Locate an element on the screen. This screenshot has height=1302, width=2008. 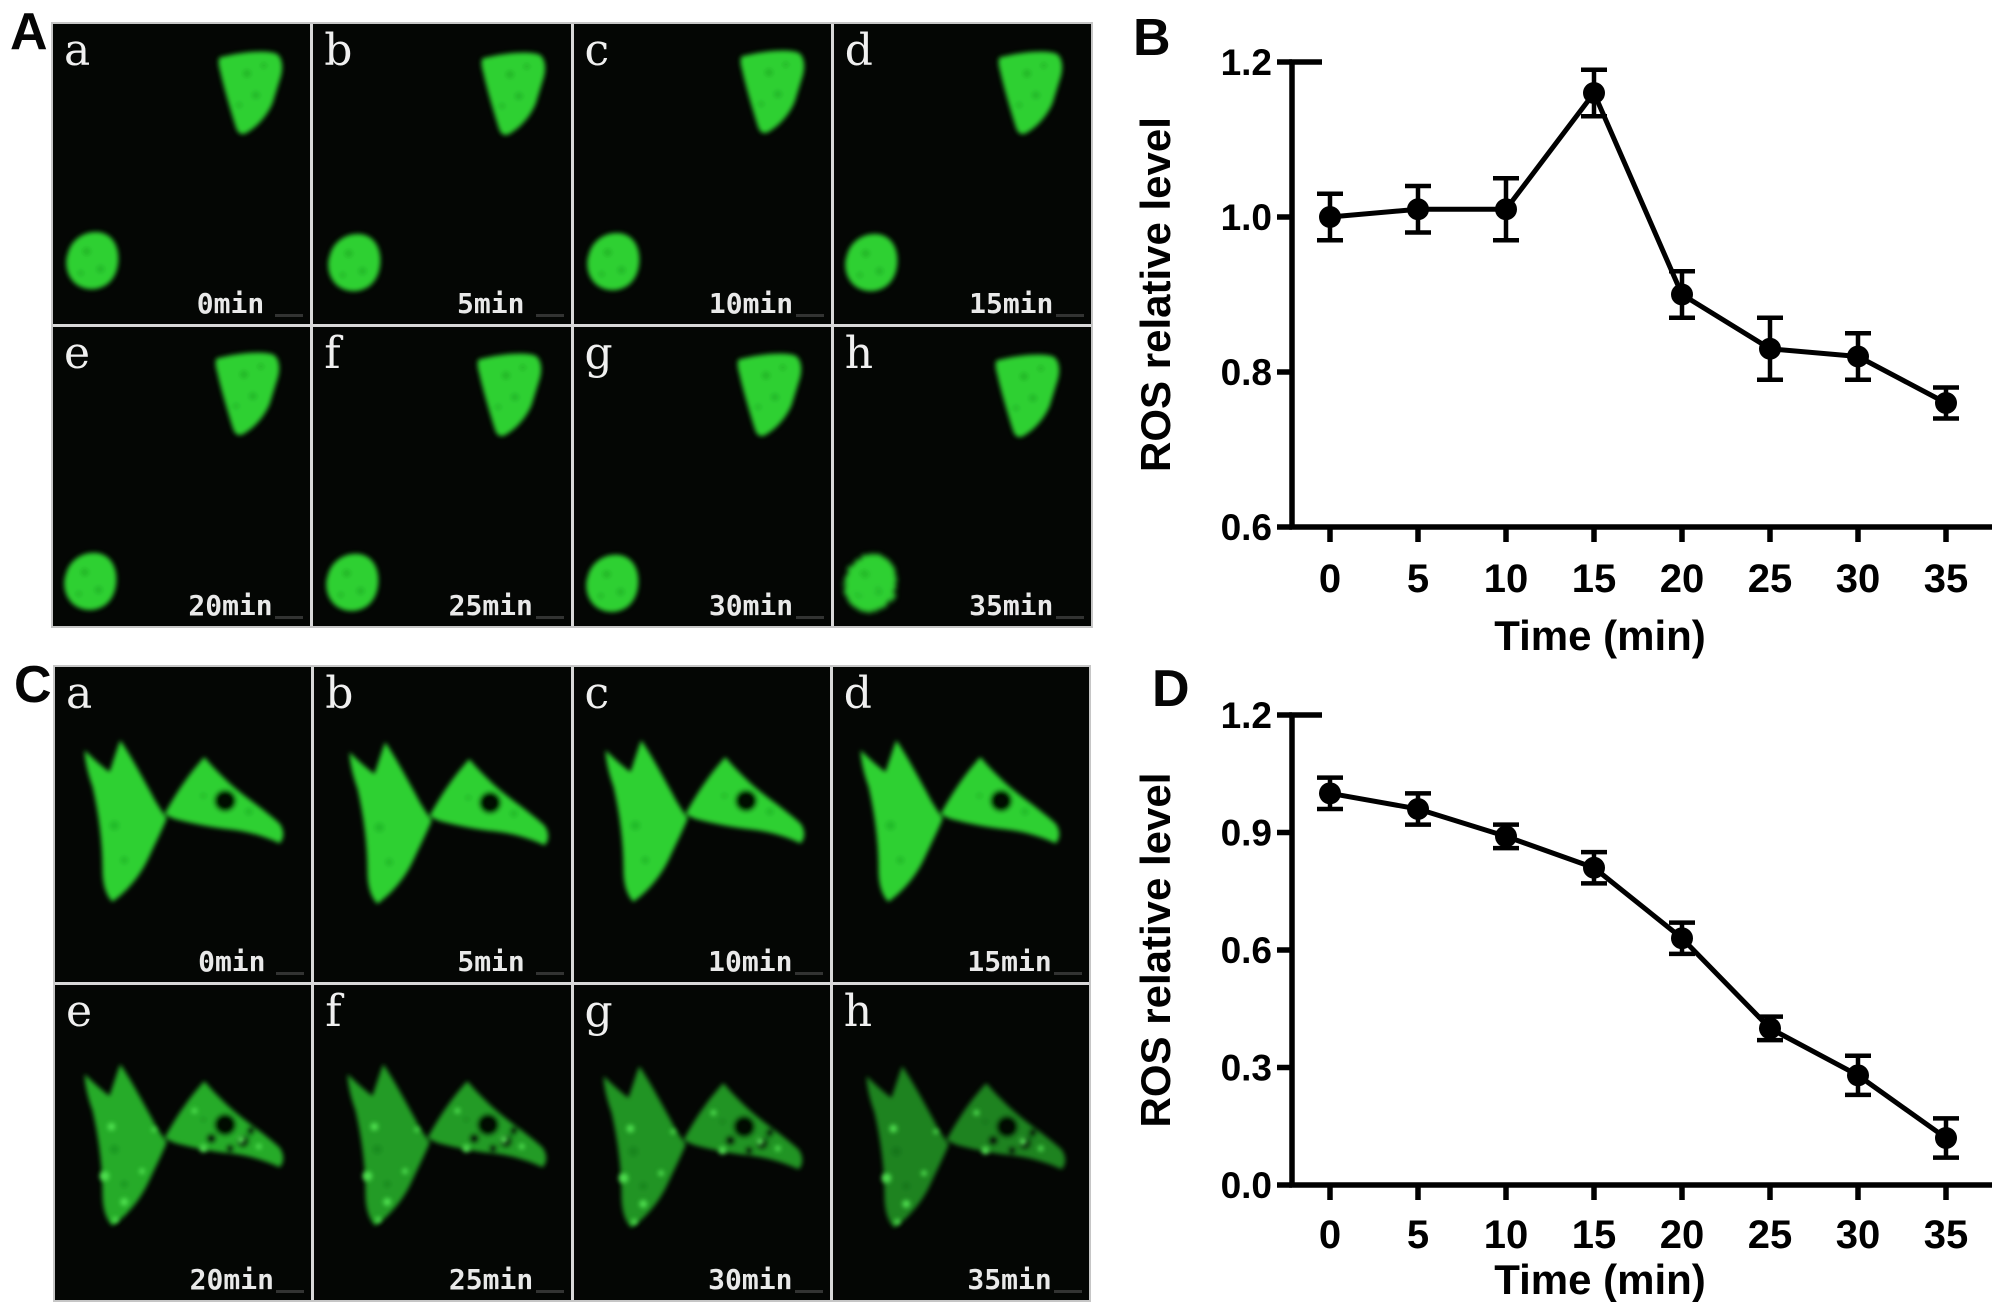
x-tick-label: 35 is located at coordinates (1946, 579).